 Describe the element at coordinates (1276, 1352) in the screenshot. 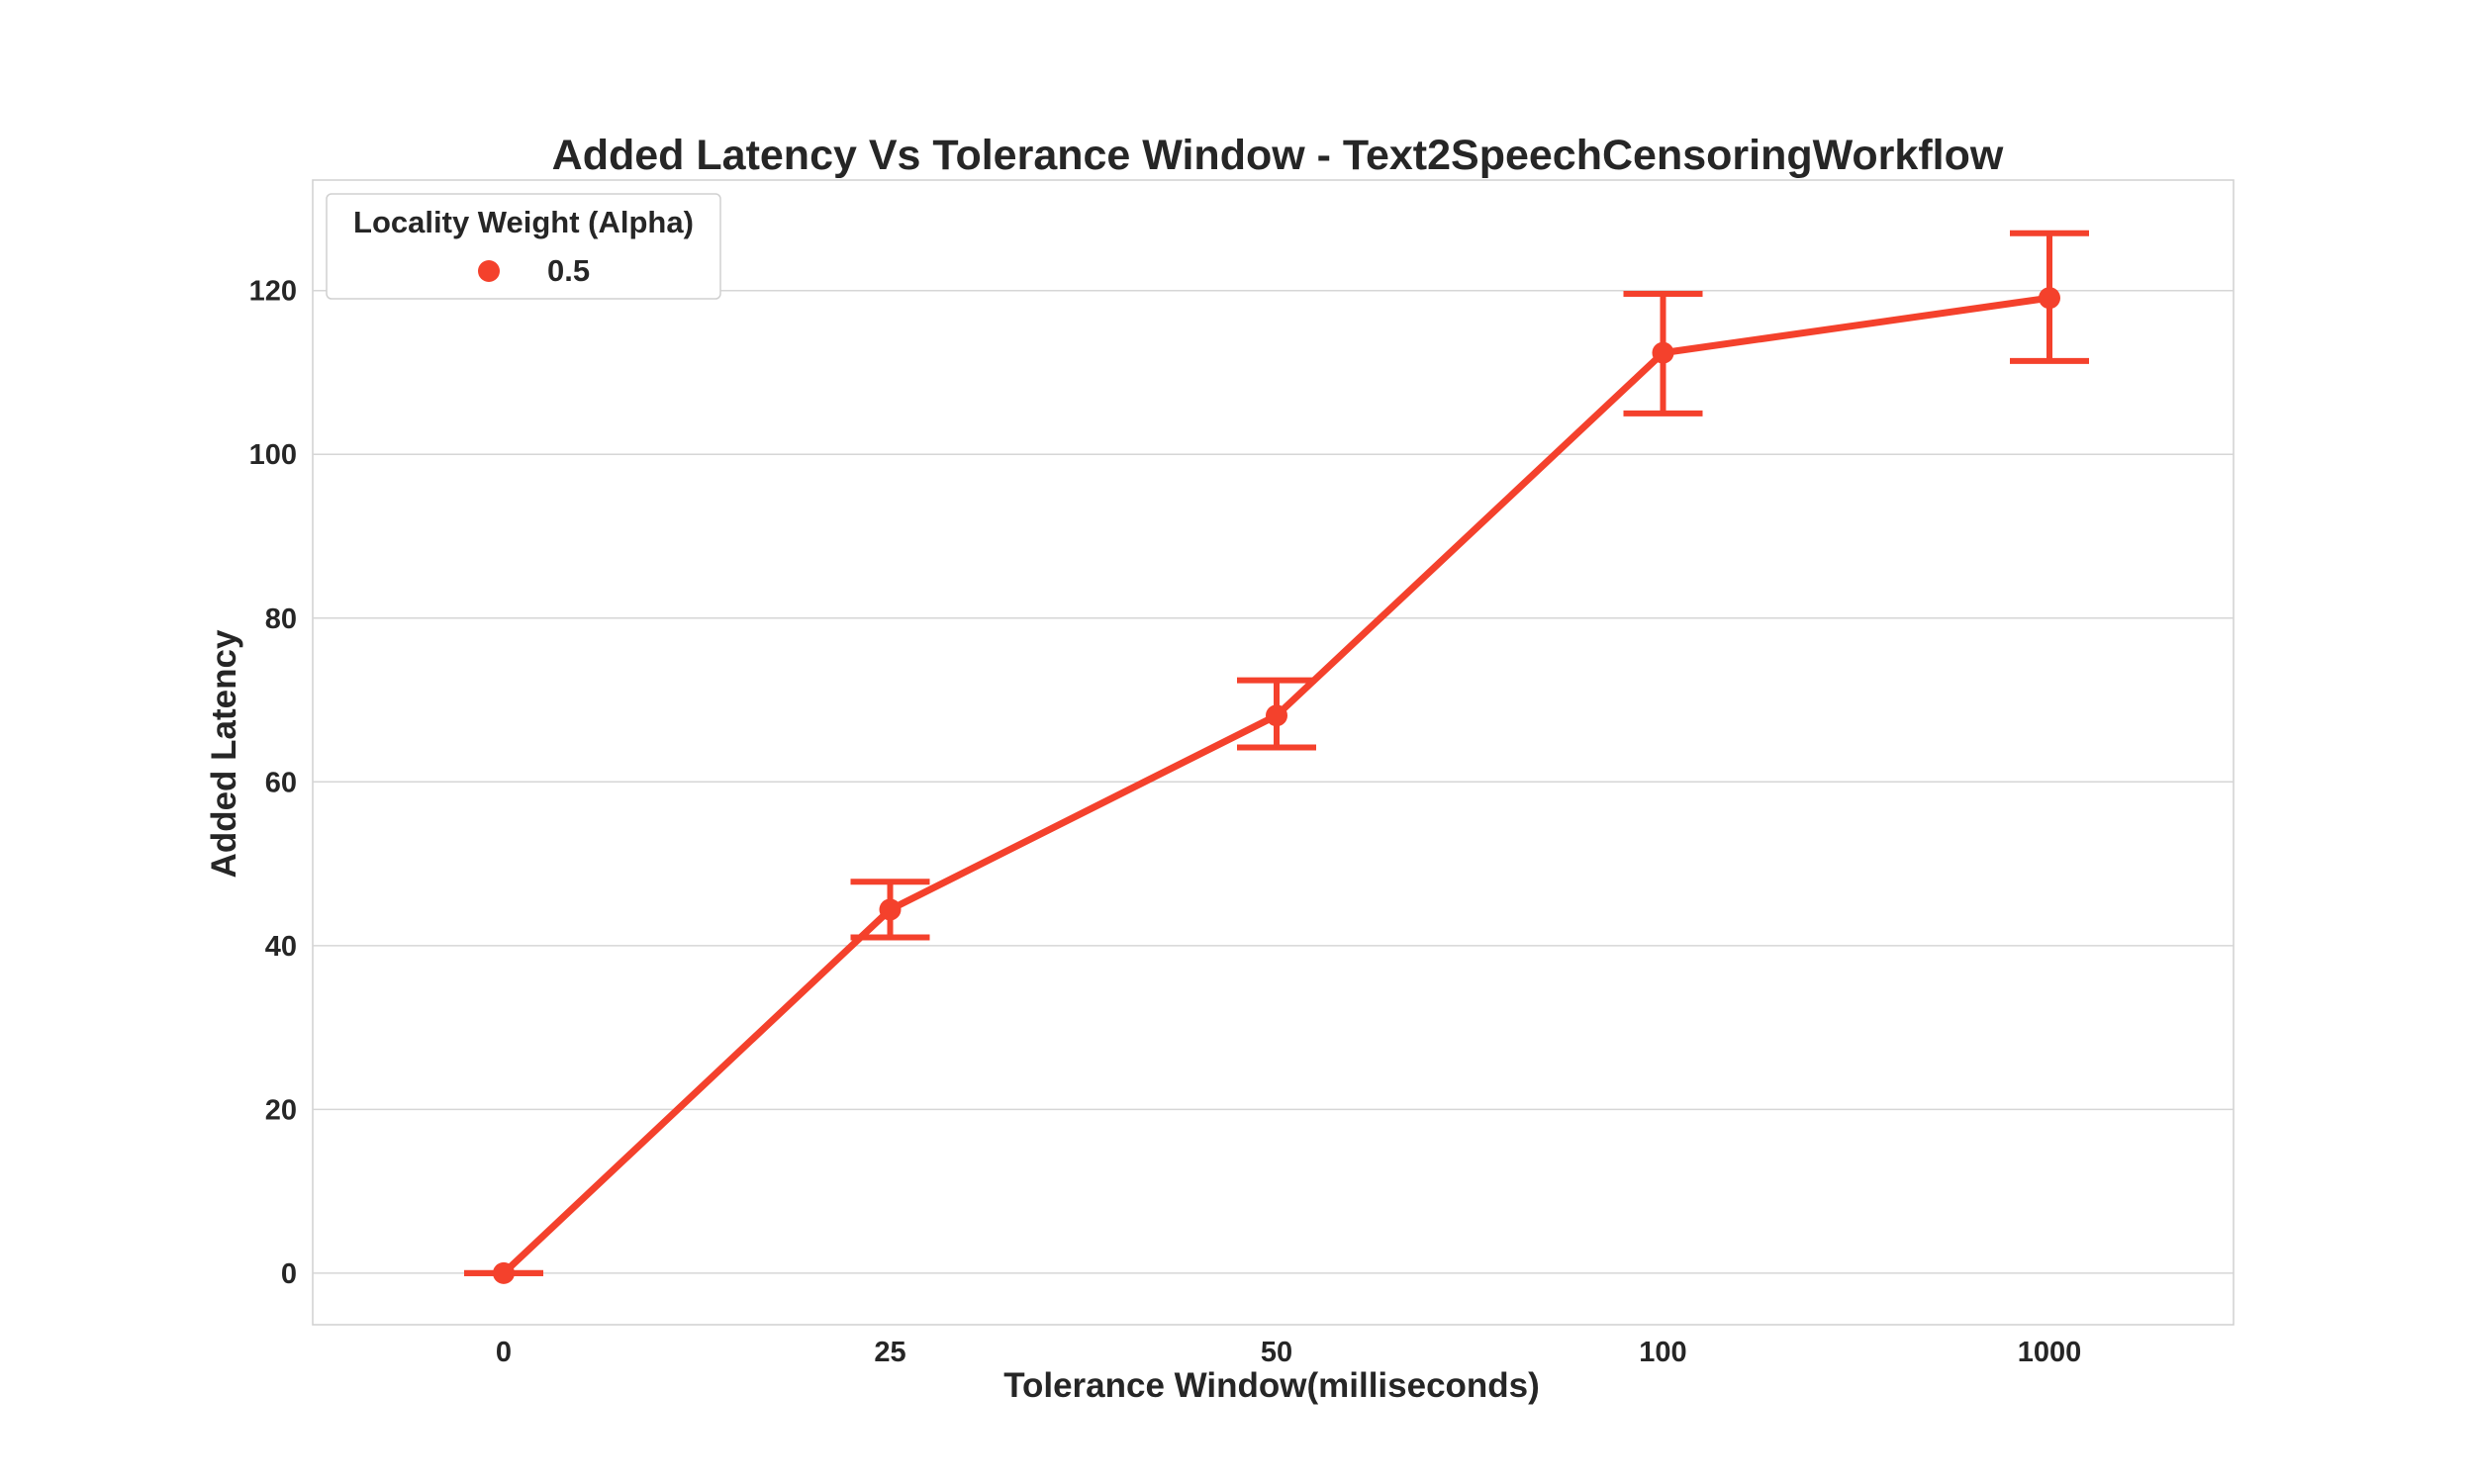

I see `x-tick-label: 50` at that location.